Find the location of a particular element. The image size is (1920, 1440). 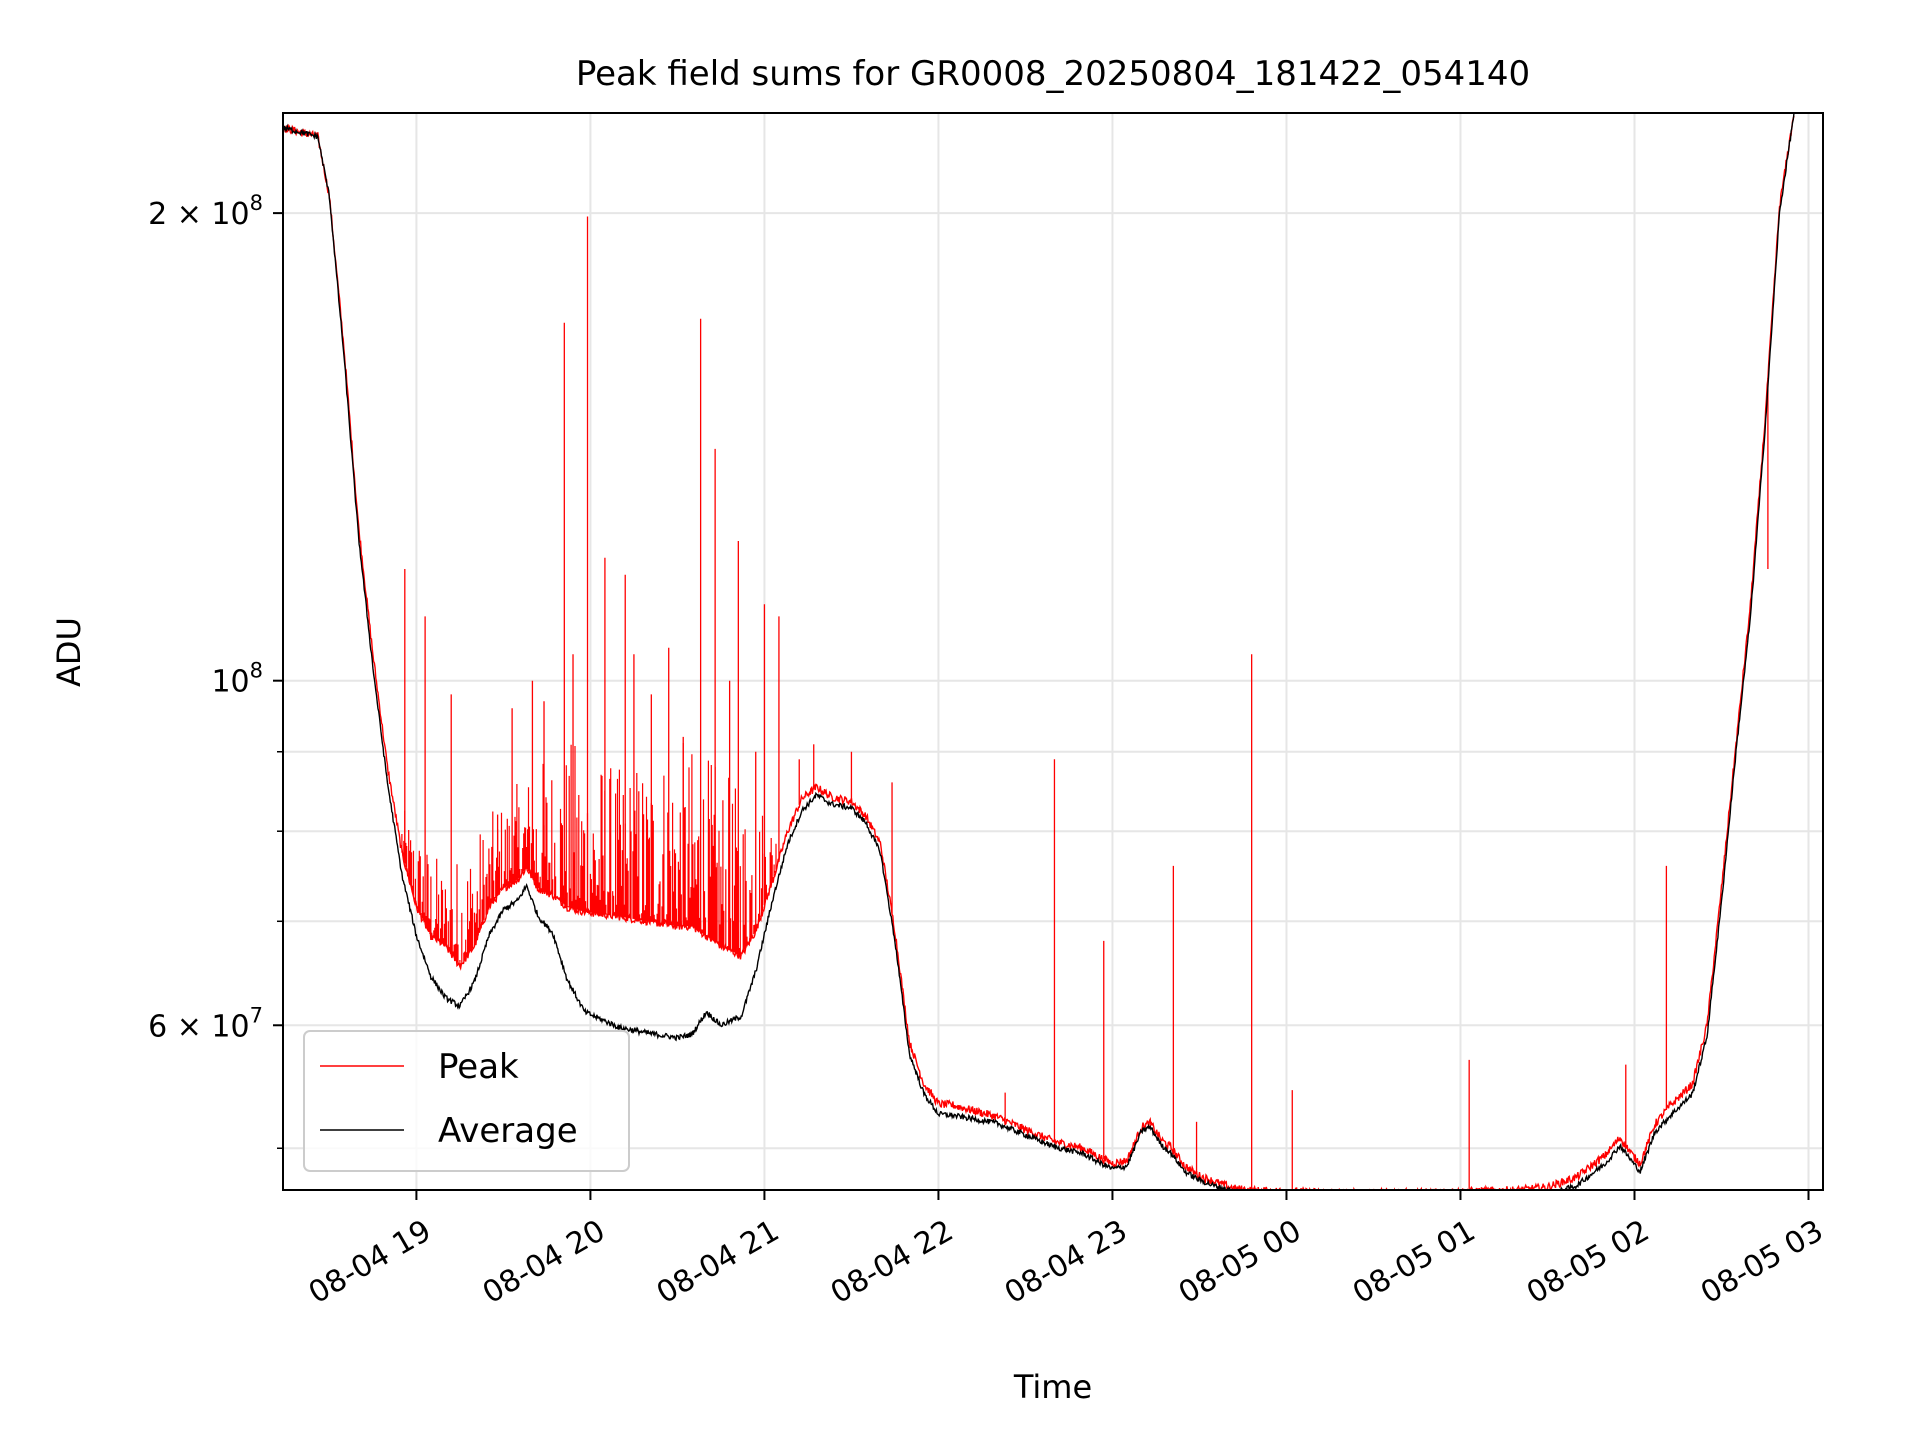

y-tick-label: 108 is located at coordinates (237, 679).